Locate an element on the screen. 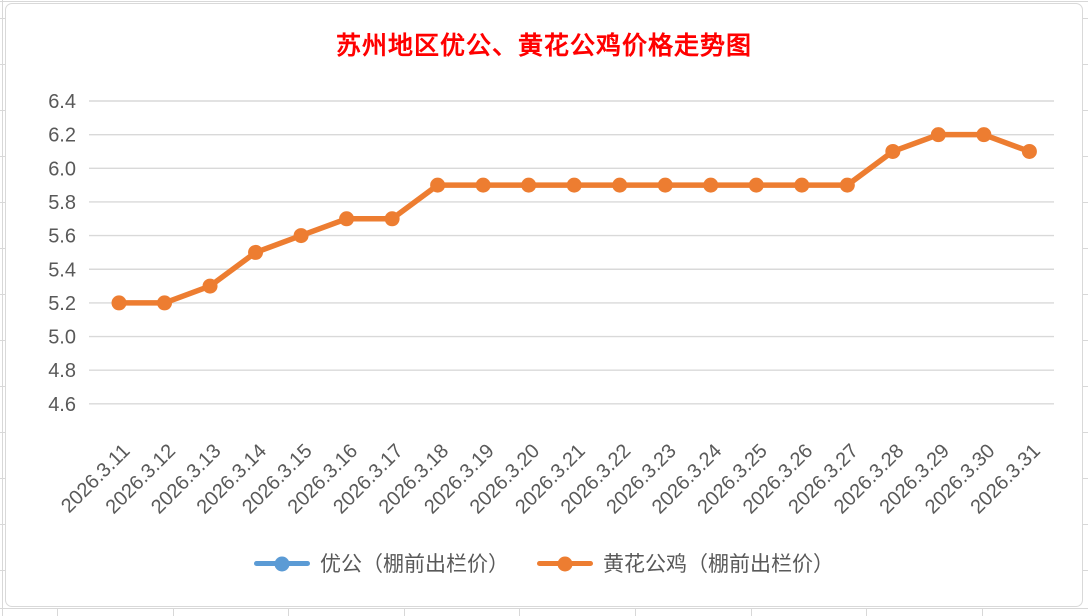 The height and width of the screenshot is (616, 1088). chart-legend: 优公（棚前出栏价） 黄花公鸡（棚前出栏价） is located at coordinates (544, 563).